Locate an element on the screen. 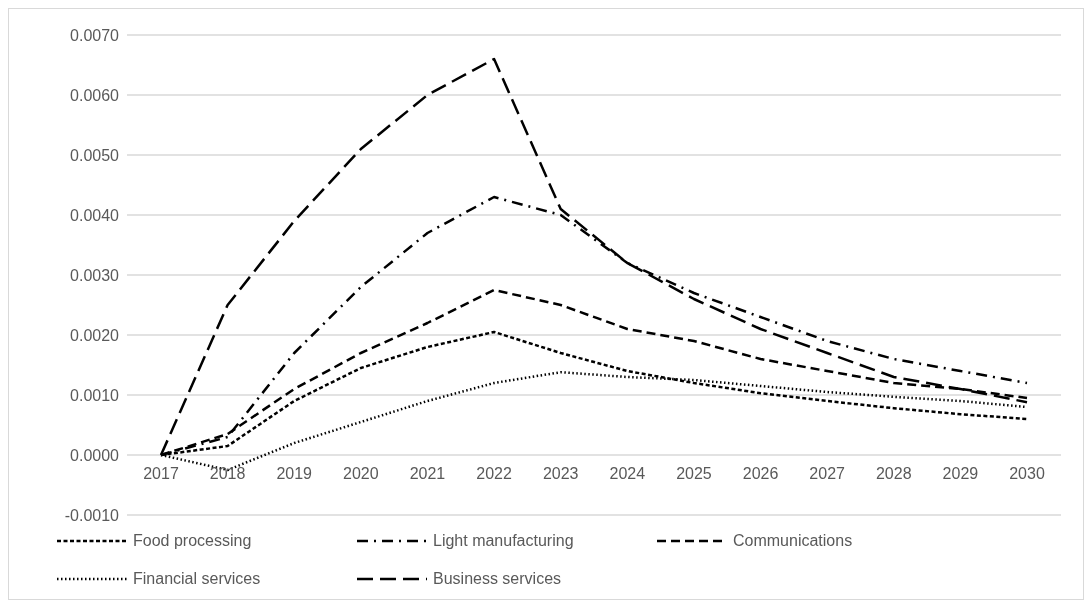 The width and height of the screenshot is (1090, 607). y-tick-label: 0.0070 is located at coordinates (95, 35).